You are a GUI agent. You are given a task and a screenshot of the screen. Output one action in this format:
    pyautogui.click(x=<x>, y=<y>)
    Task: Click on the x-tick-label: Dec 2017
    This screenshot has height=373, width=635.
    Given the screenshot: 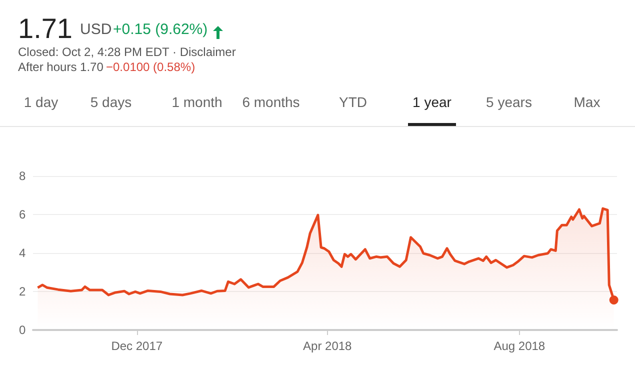 What is the action you would take?
    pyautogui.click(x=137, y=346)
    